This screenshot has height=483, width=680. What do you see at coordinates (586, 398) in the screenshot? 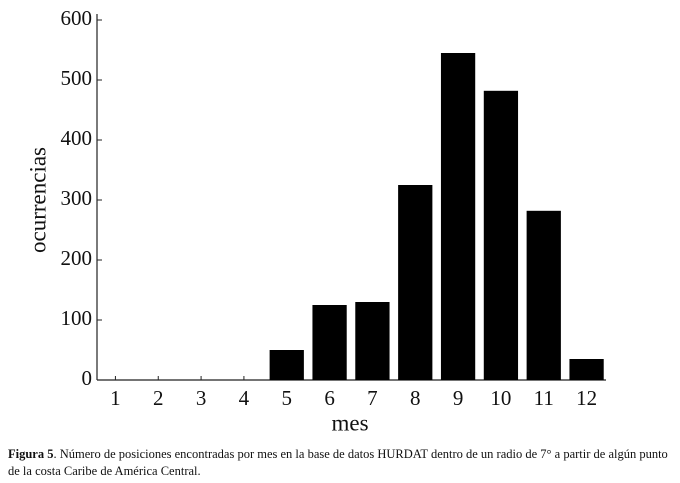
I see `x-tick-label: 12` at bounding box center [586, 398].